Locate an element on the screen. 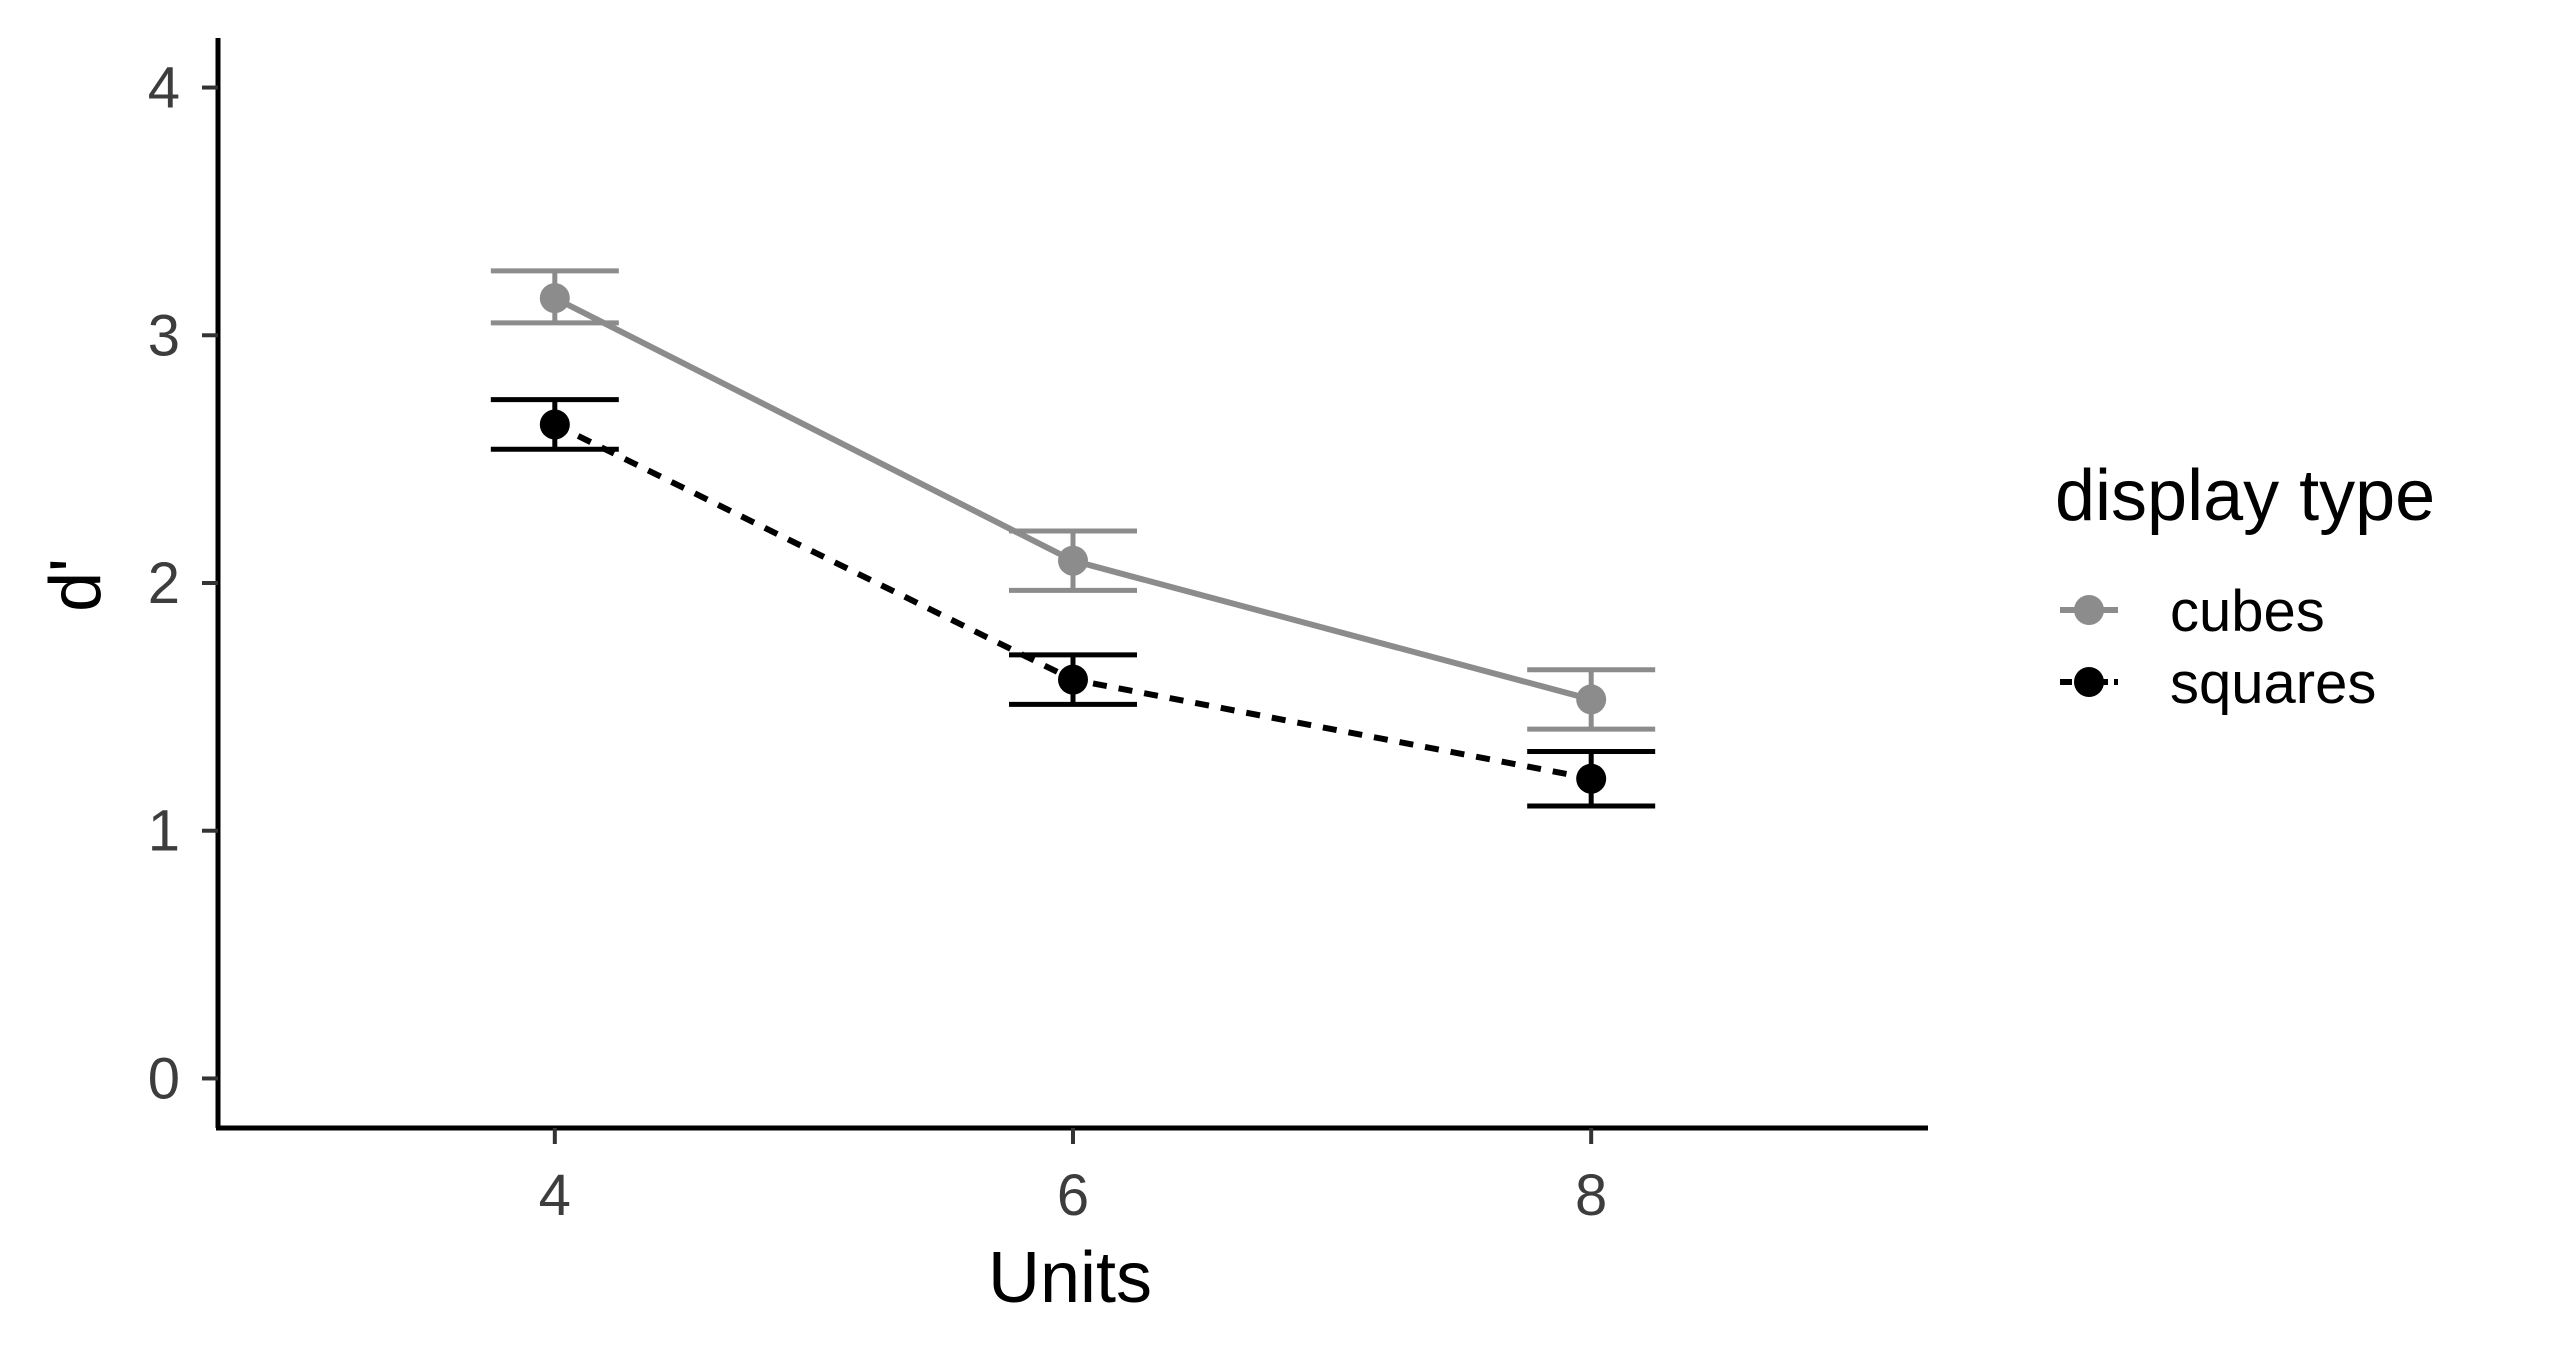 The width and height of the screenshot is (2550, 1355). x-tick-label: 6 is located at coordinates (1073, 1195).